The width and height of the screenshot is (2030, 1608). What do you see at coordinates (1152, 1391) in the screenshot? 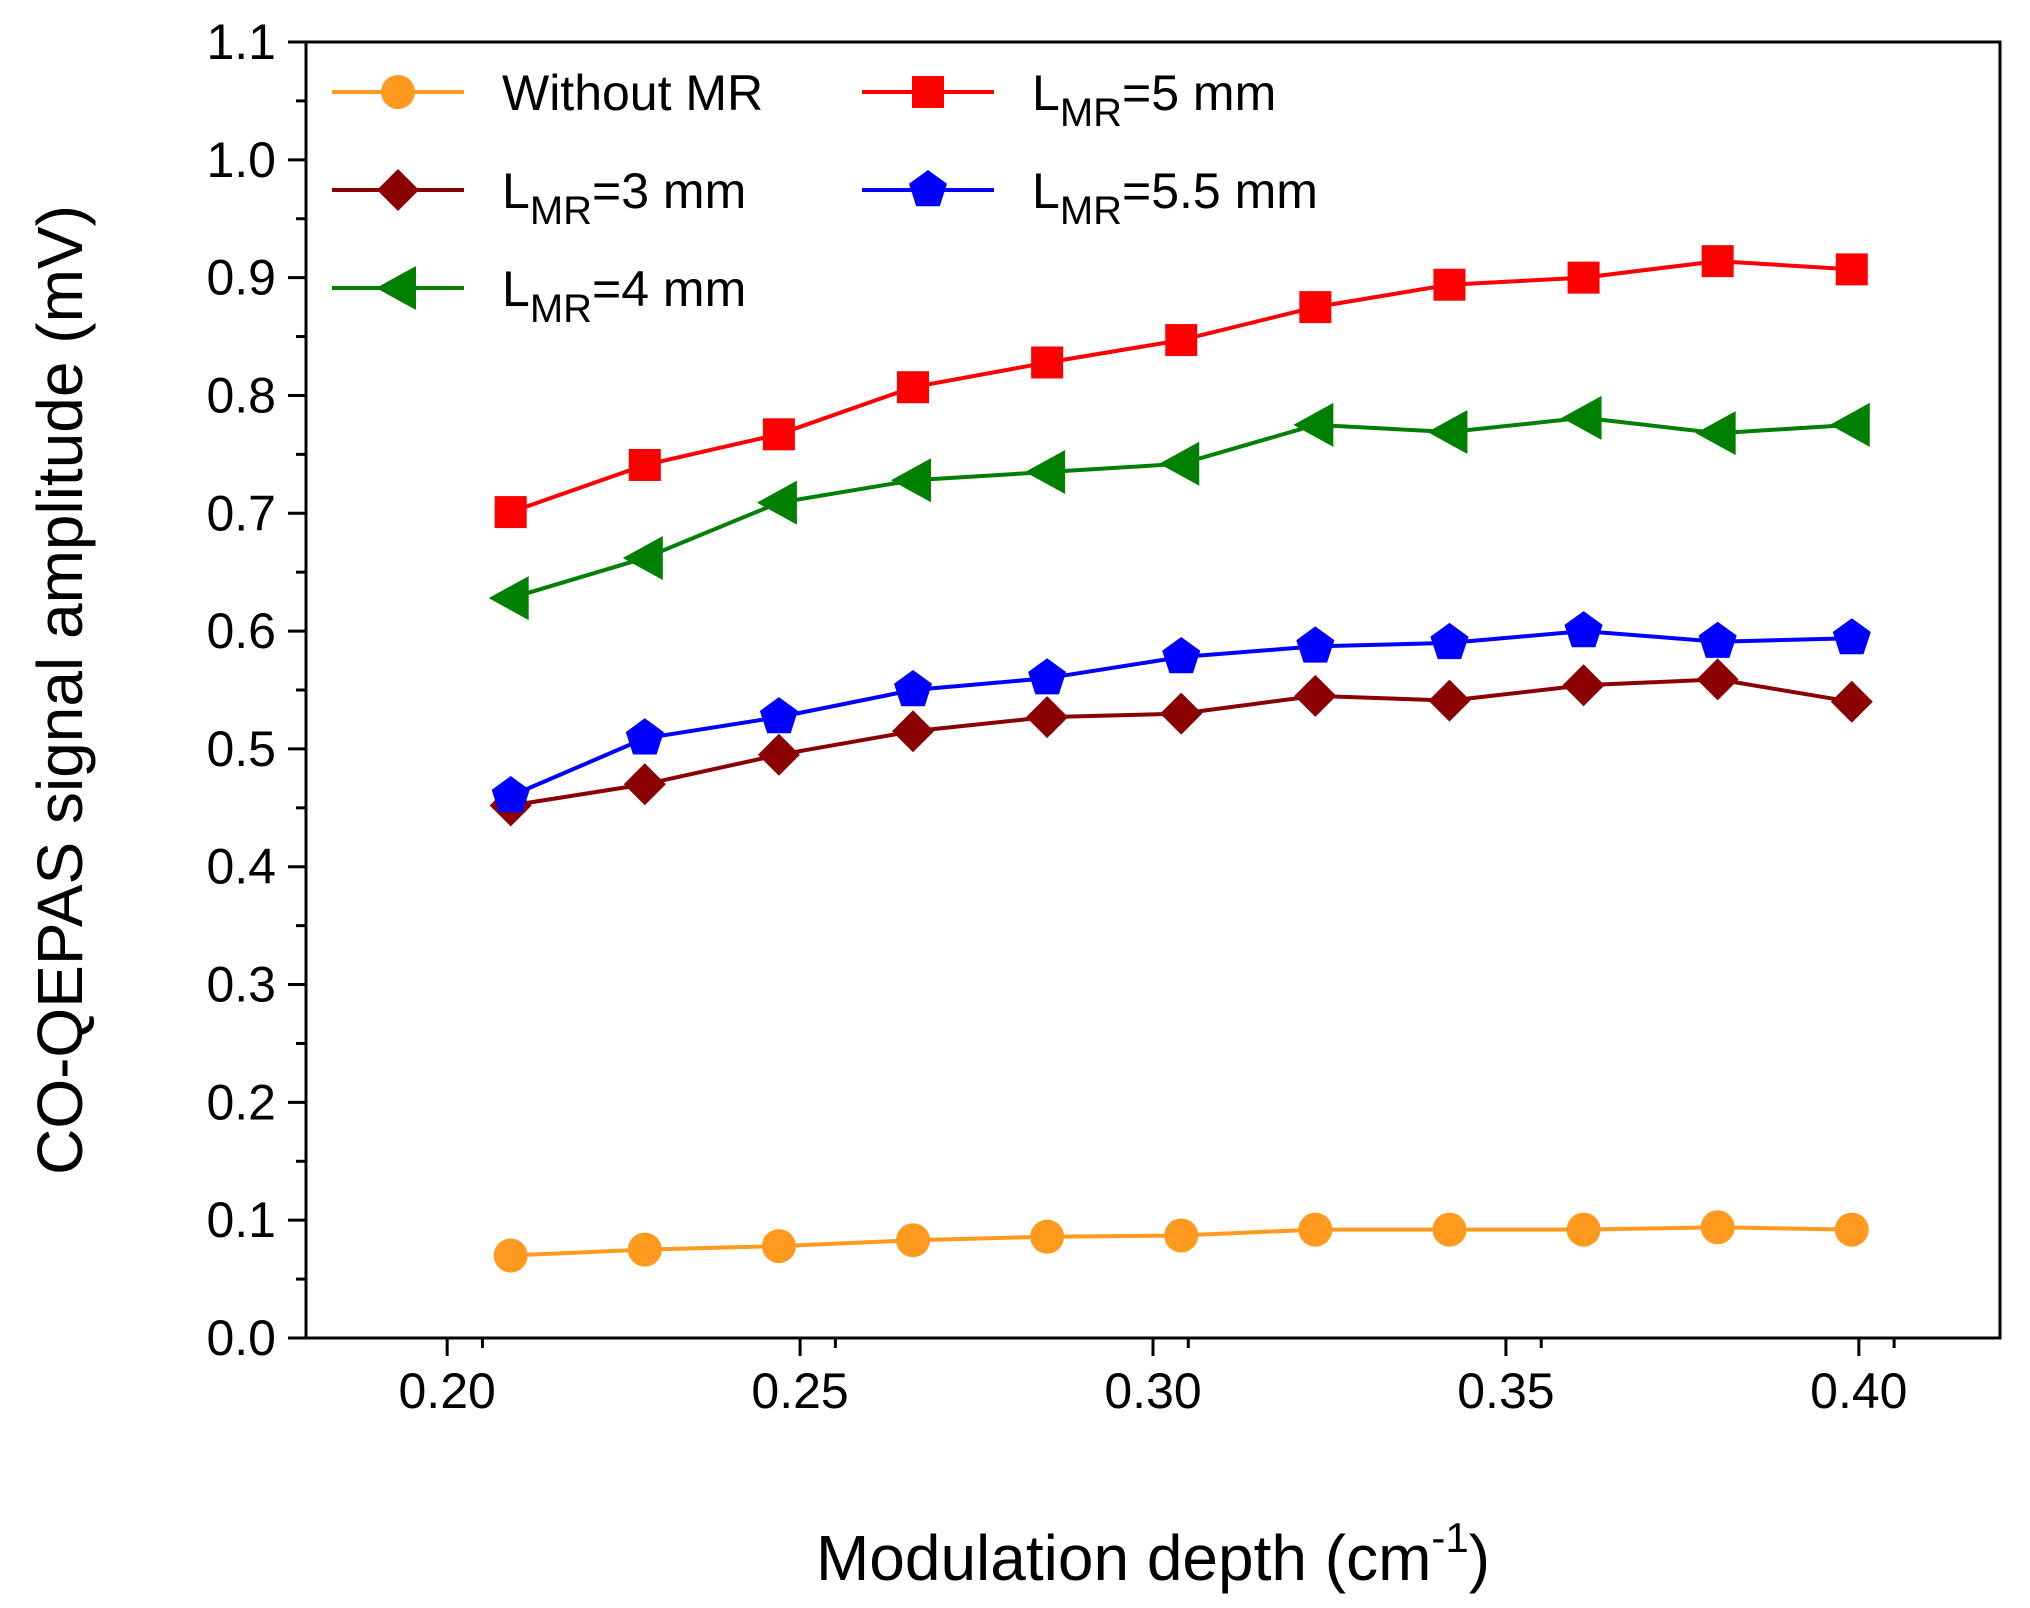
I see `x-tick-label: 0.30` at bounding box center [1152, 1391].